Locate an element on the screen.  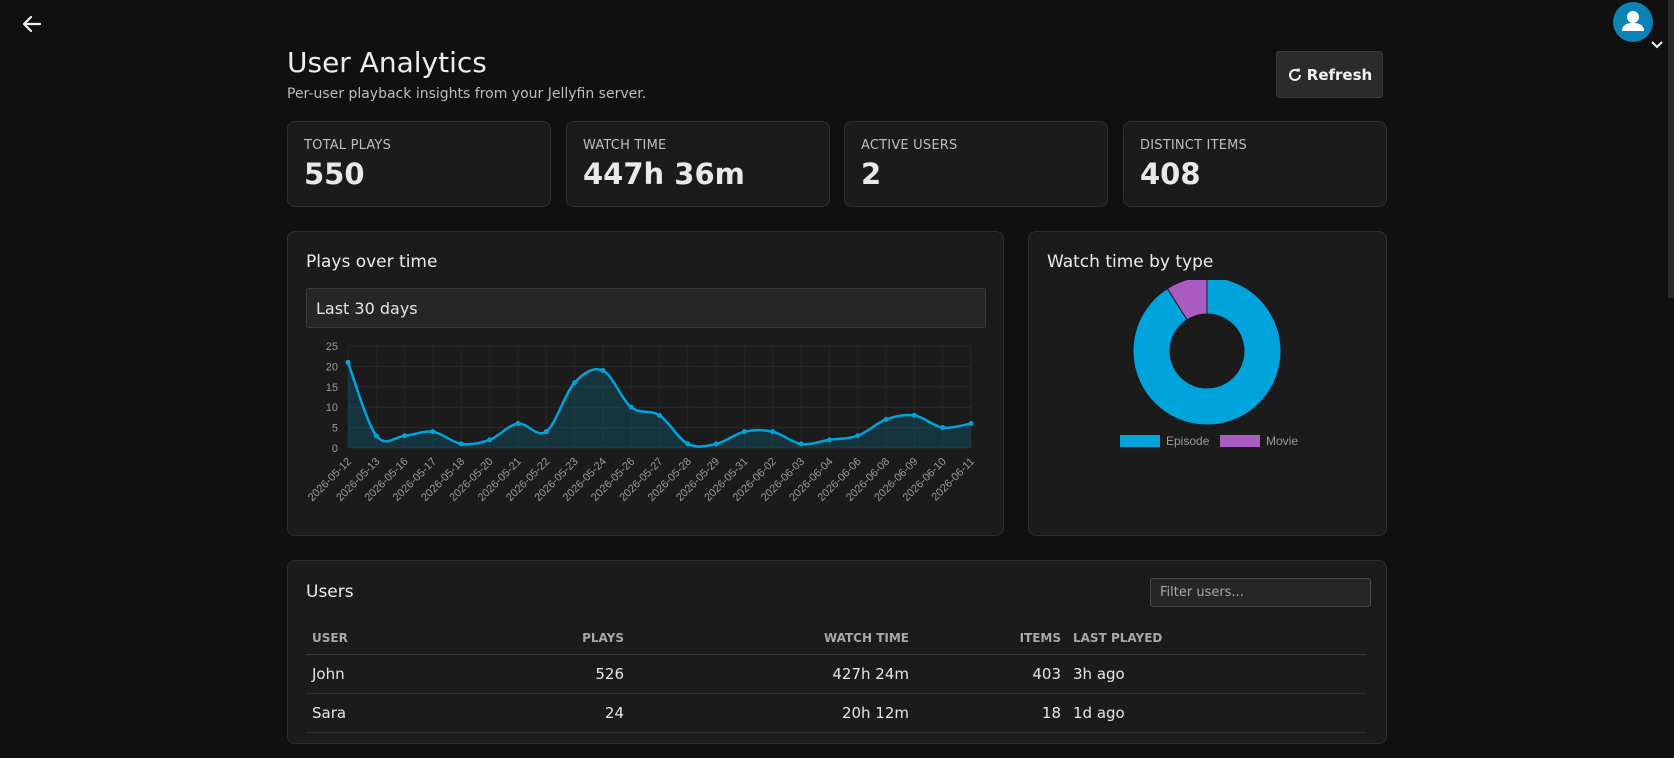
cell-items: 403 is located at coordinates (991, 674).